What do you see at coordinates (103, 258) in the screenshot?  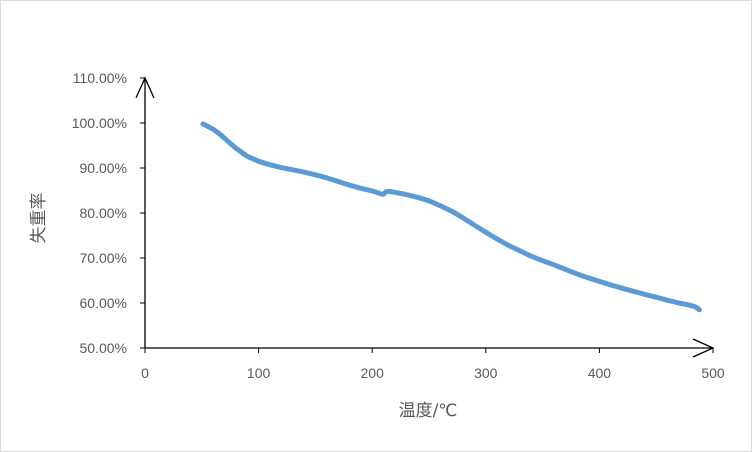 I see `y-tick-label: 70.00%` at bounding box center [103, 258].